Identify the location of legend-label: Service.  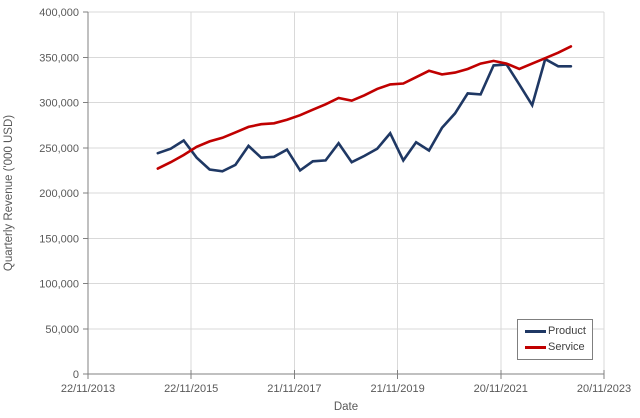
(566, 347).